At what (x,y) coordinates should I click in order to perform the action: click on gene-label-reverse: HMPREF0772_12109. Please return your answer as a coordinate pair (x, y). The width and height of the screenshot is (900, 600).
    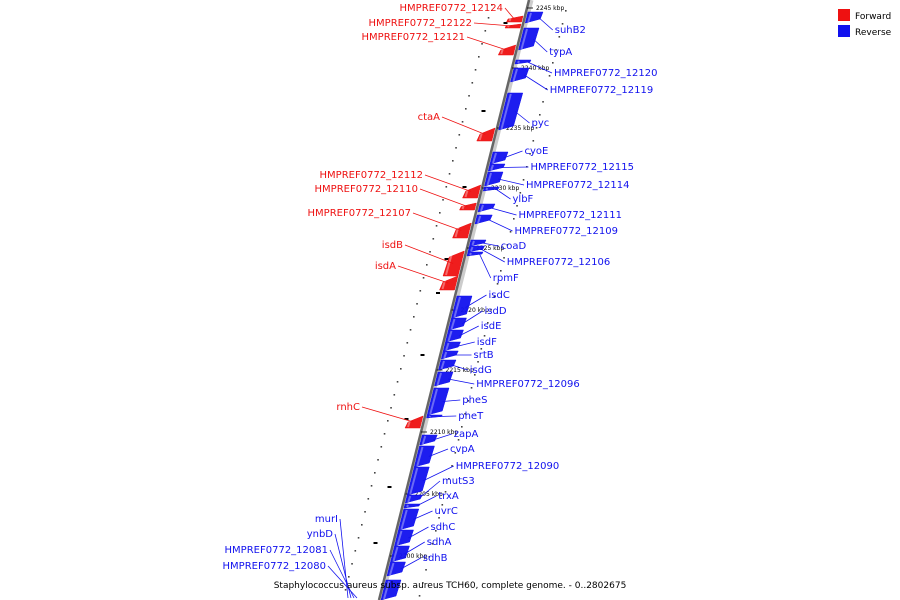
    Looking at the image, I should click on (566, 231).